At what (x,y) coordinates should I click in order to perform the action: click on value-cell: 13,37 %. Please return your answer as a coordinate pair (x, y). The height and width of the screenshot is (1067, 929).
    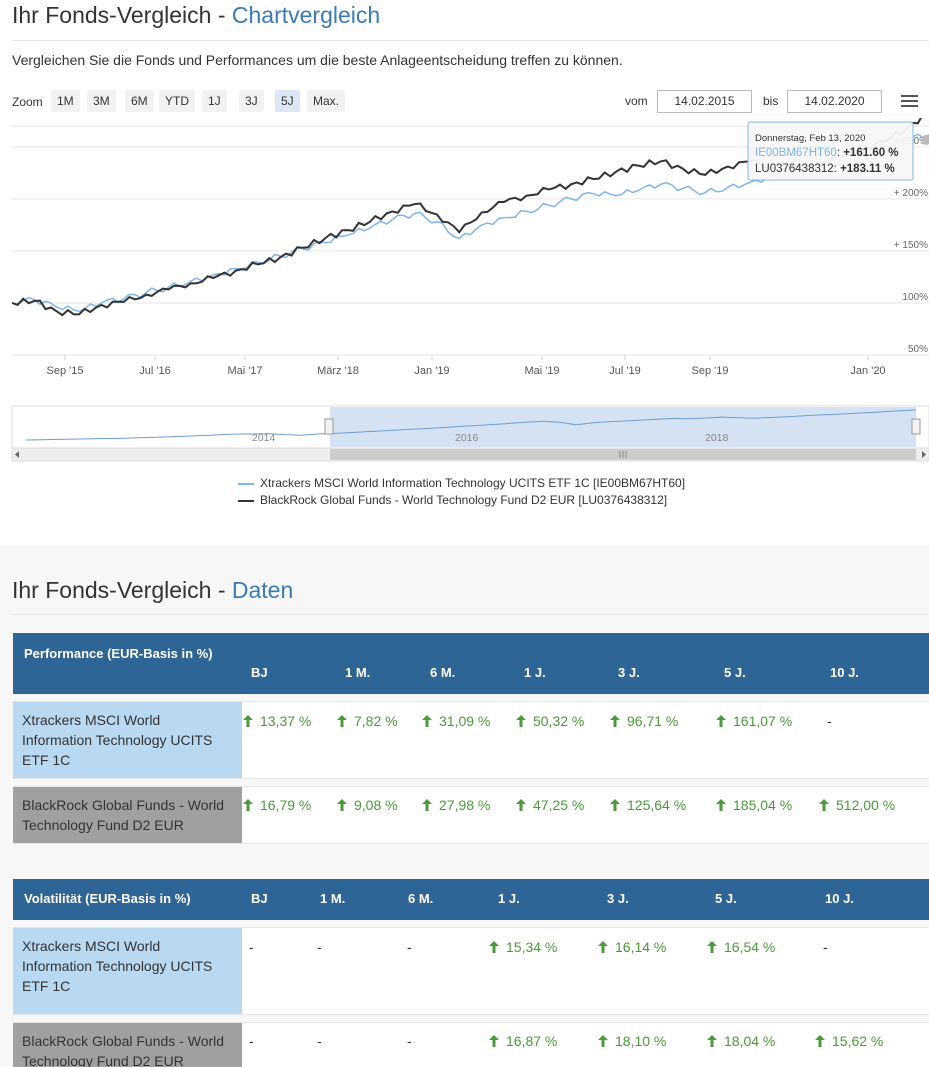
    Looking at the image, I should click on (277, 721).